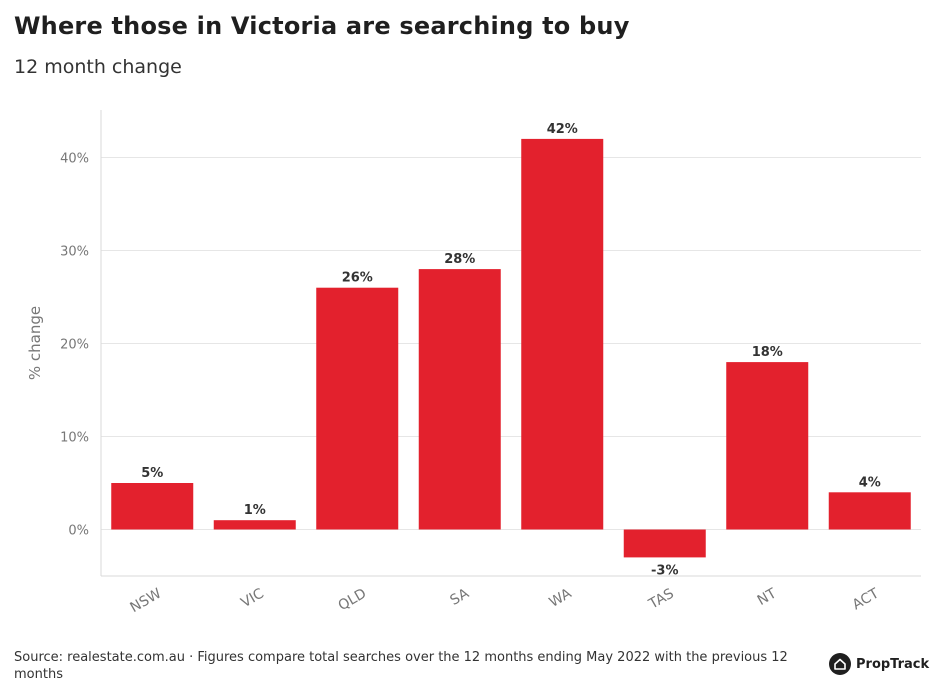 This screenshot has width=941, height=679. I want to click on data-label-qld: 26%, so click(357, 278).